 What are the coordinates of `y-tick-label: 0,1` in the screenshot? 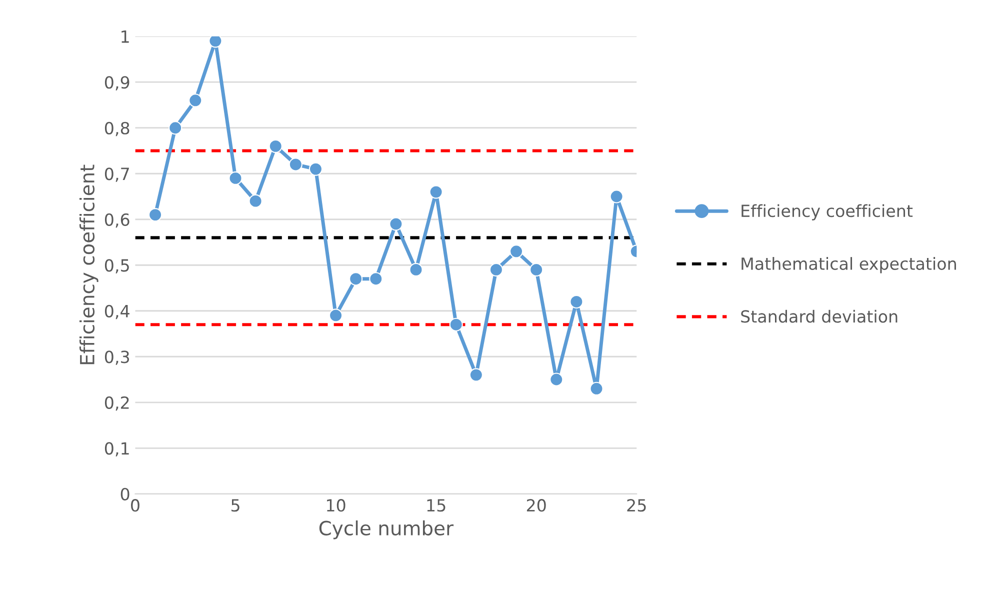 It's located at (116, 449).